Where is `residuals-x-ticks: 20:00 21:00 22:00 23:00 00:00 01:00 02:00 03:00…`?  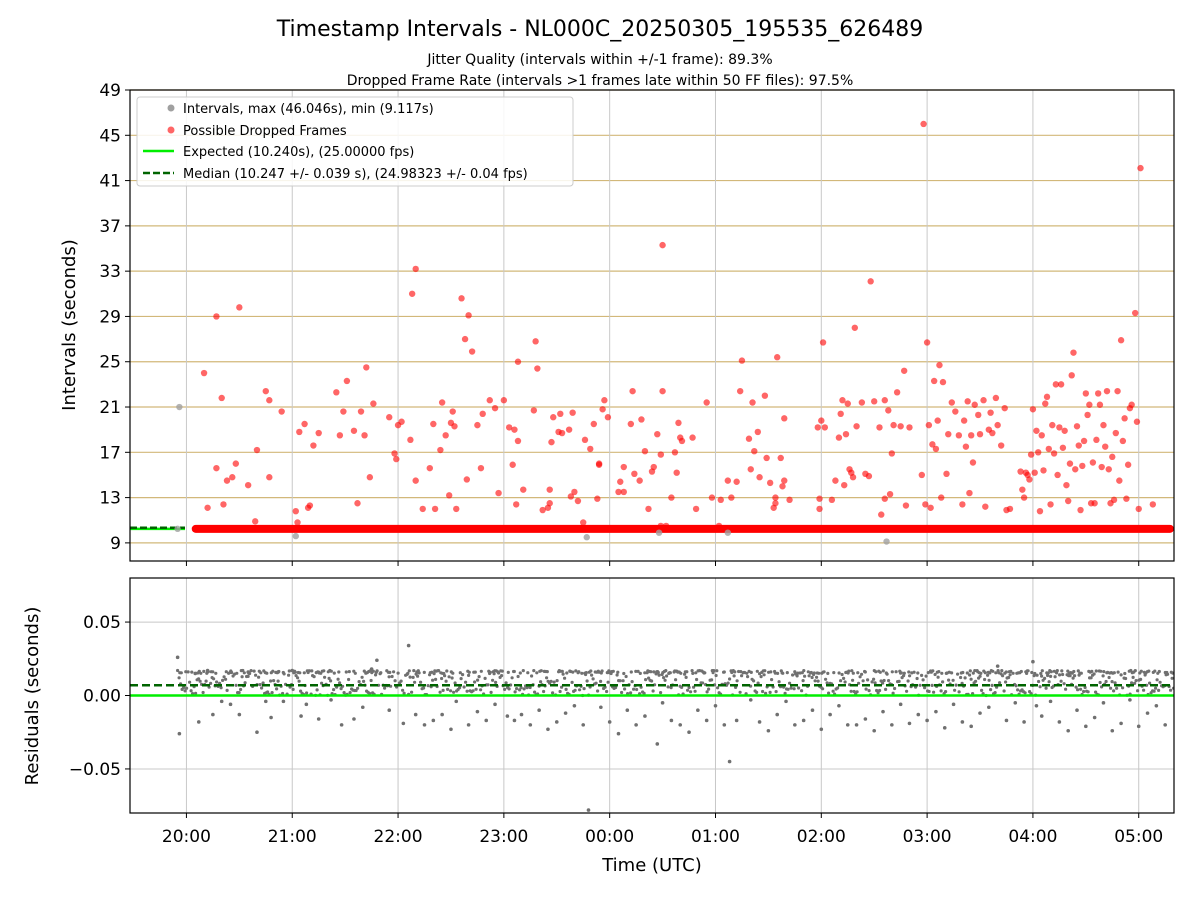 residuals-x-ticks: 20:00 21:00 22:00 23:00 00:00 01:00 02:00 03:00… is located at coordinates (662, 830).